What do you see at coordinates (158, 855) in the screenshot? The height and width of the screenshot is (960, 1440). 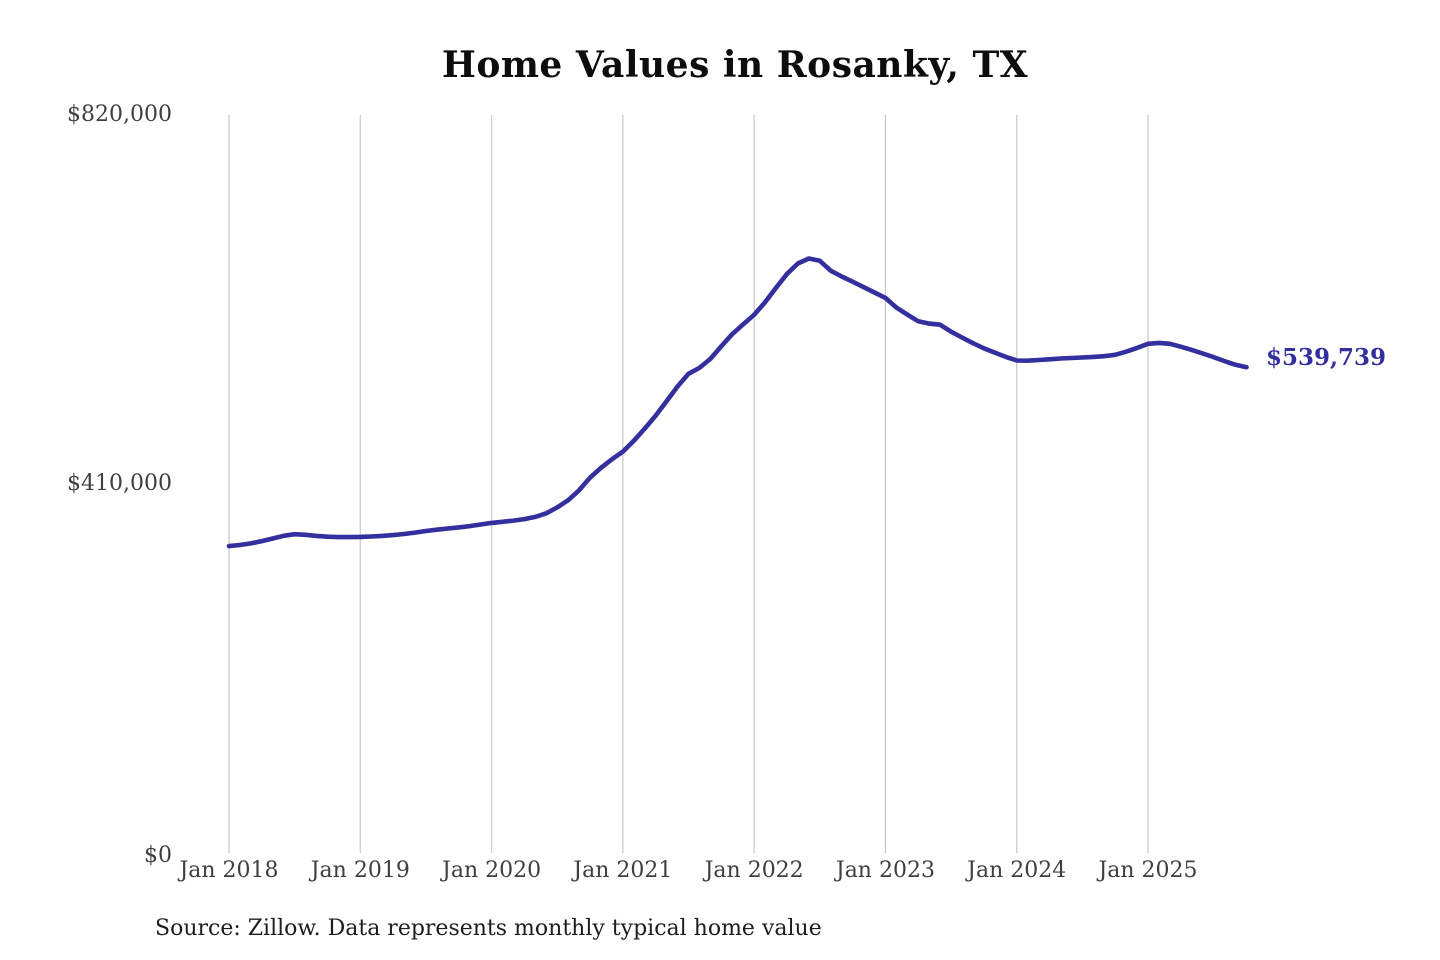 I see `y-axis-tick-0: $0` at bounding box center [158, 855].